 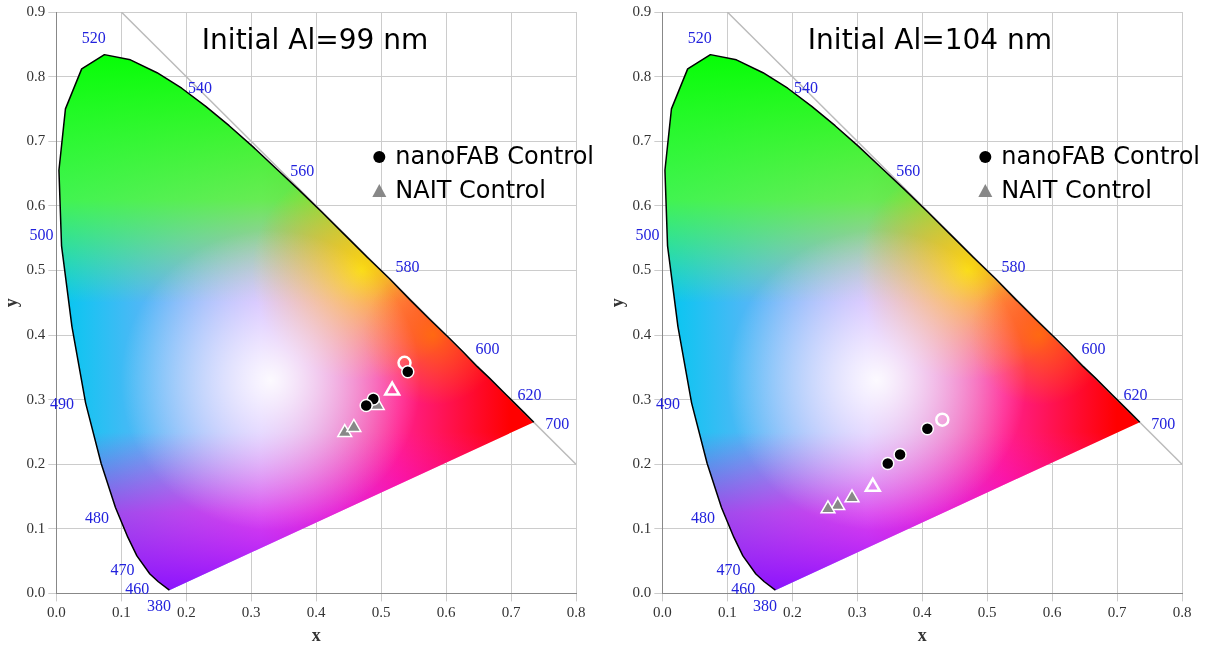 What do you see at coordinates (315, 40) in the screenshot?
I see `chart-title: Initial Al=99 nm` at bounding box center [315, 40].